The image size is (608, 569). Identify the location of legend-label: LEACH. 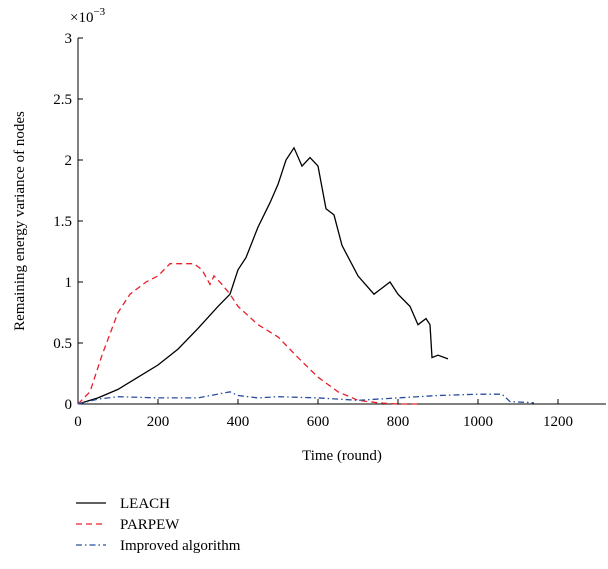
(145, 504).